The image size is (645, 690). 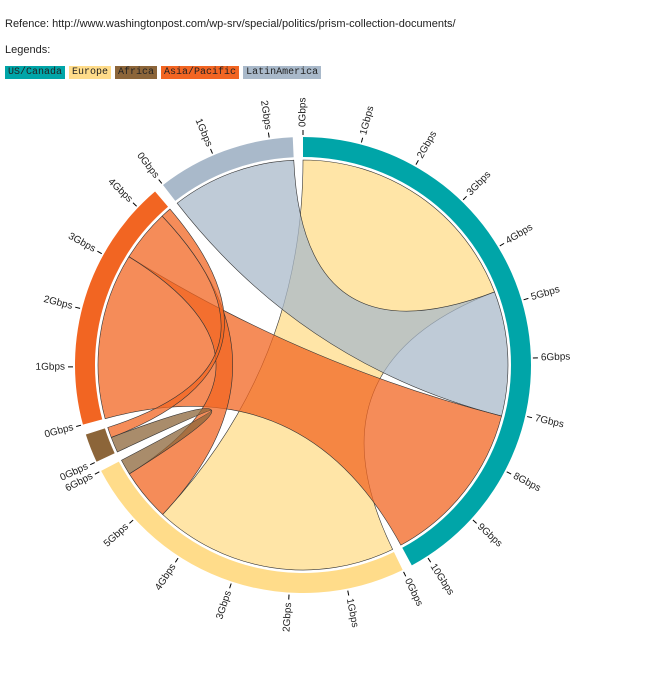 I want to click on legend-item: US/Canada, so click(x=35, y=72).